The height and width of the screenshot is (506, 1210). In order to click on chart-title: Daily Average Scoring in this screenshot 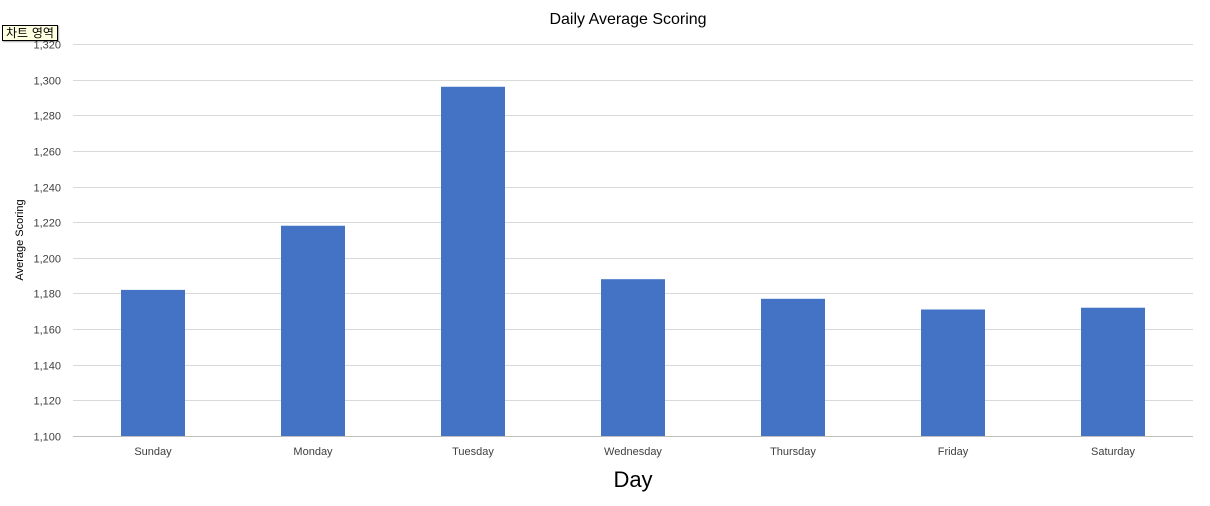, I will do `click(627, 19)`.